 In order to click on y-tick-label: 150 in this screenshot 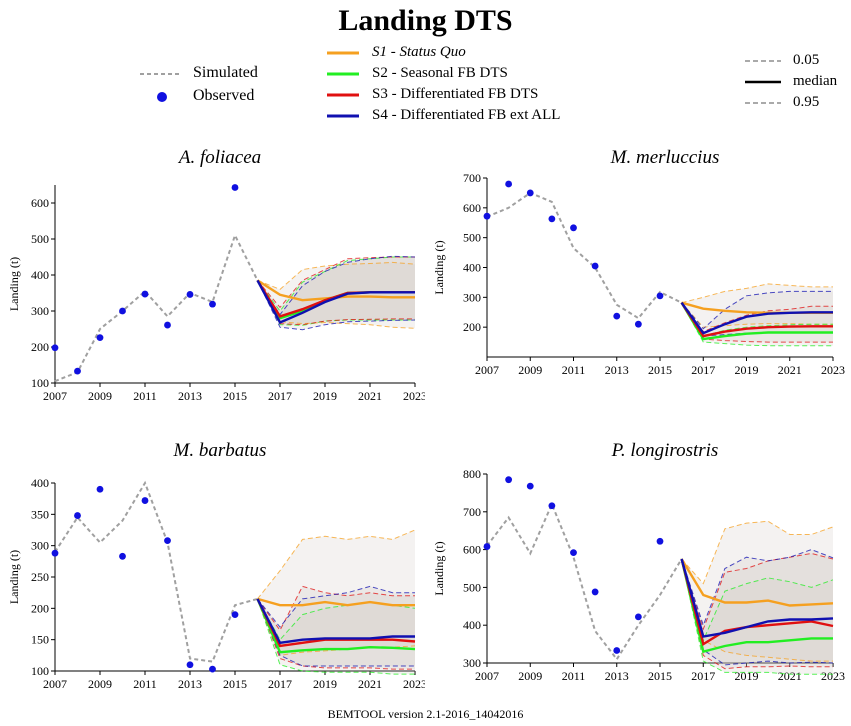, I will do `click(40, 640)`.